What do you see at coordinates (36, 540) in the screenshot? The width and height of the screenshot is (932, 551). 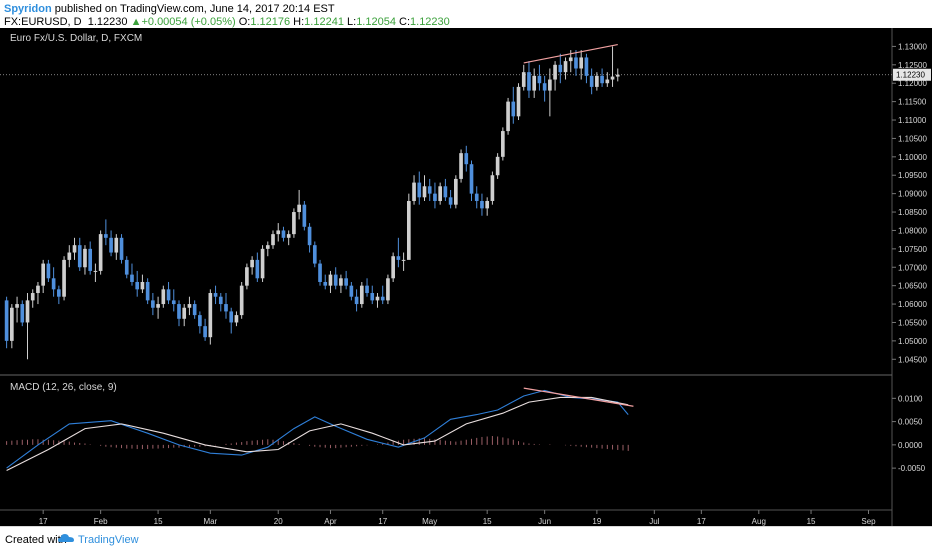 I see `created-with-text: Created with` at bounding box center [36, 540].